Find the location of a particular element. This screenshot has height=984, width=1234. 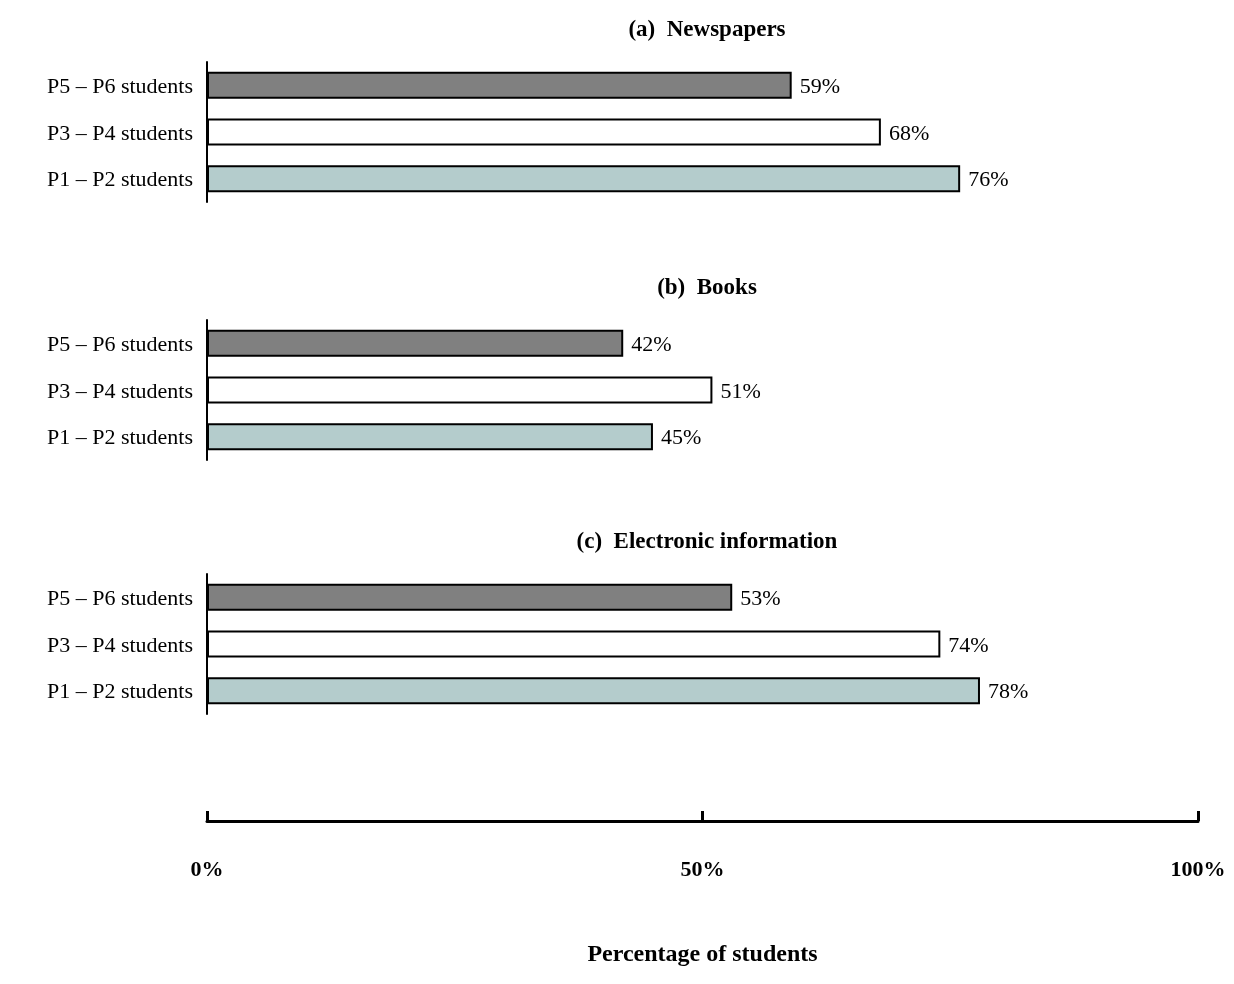

data-label: 45% is located at coordinates (681, 437).